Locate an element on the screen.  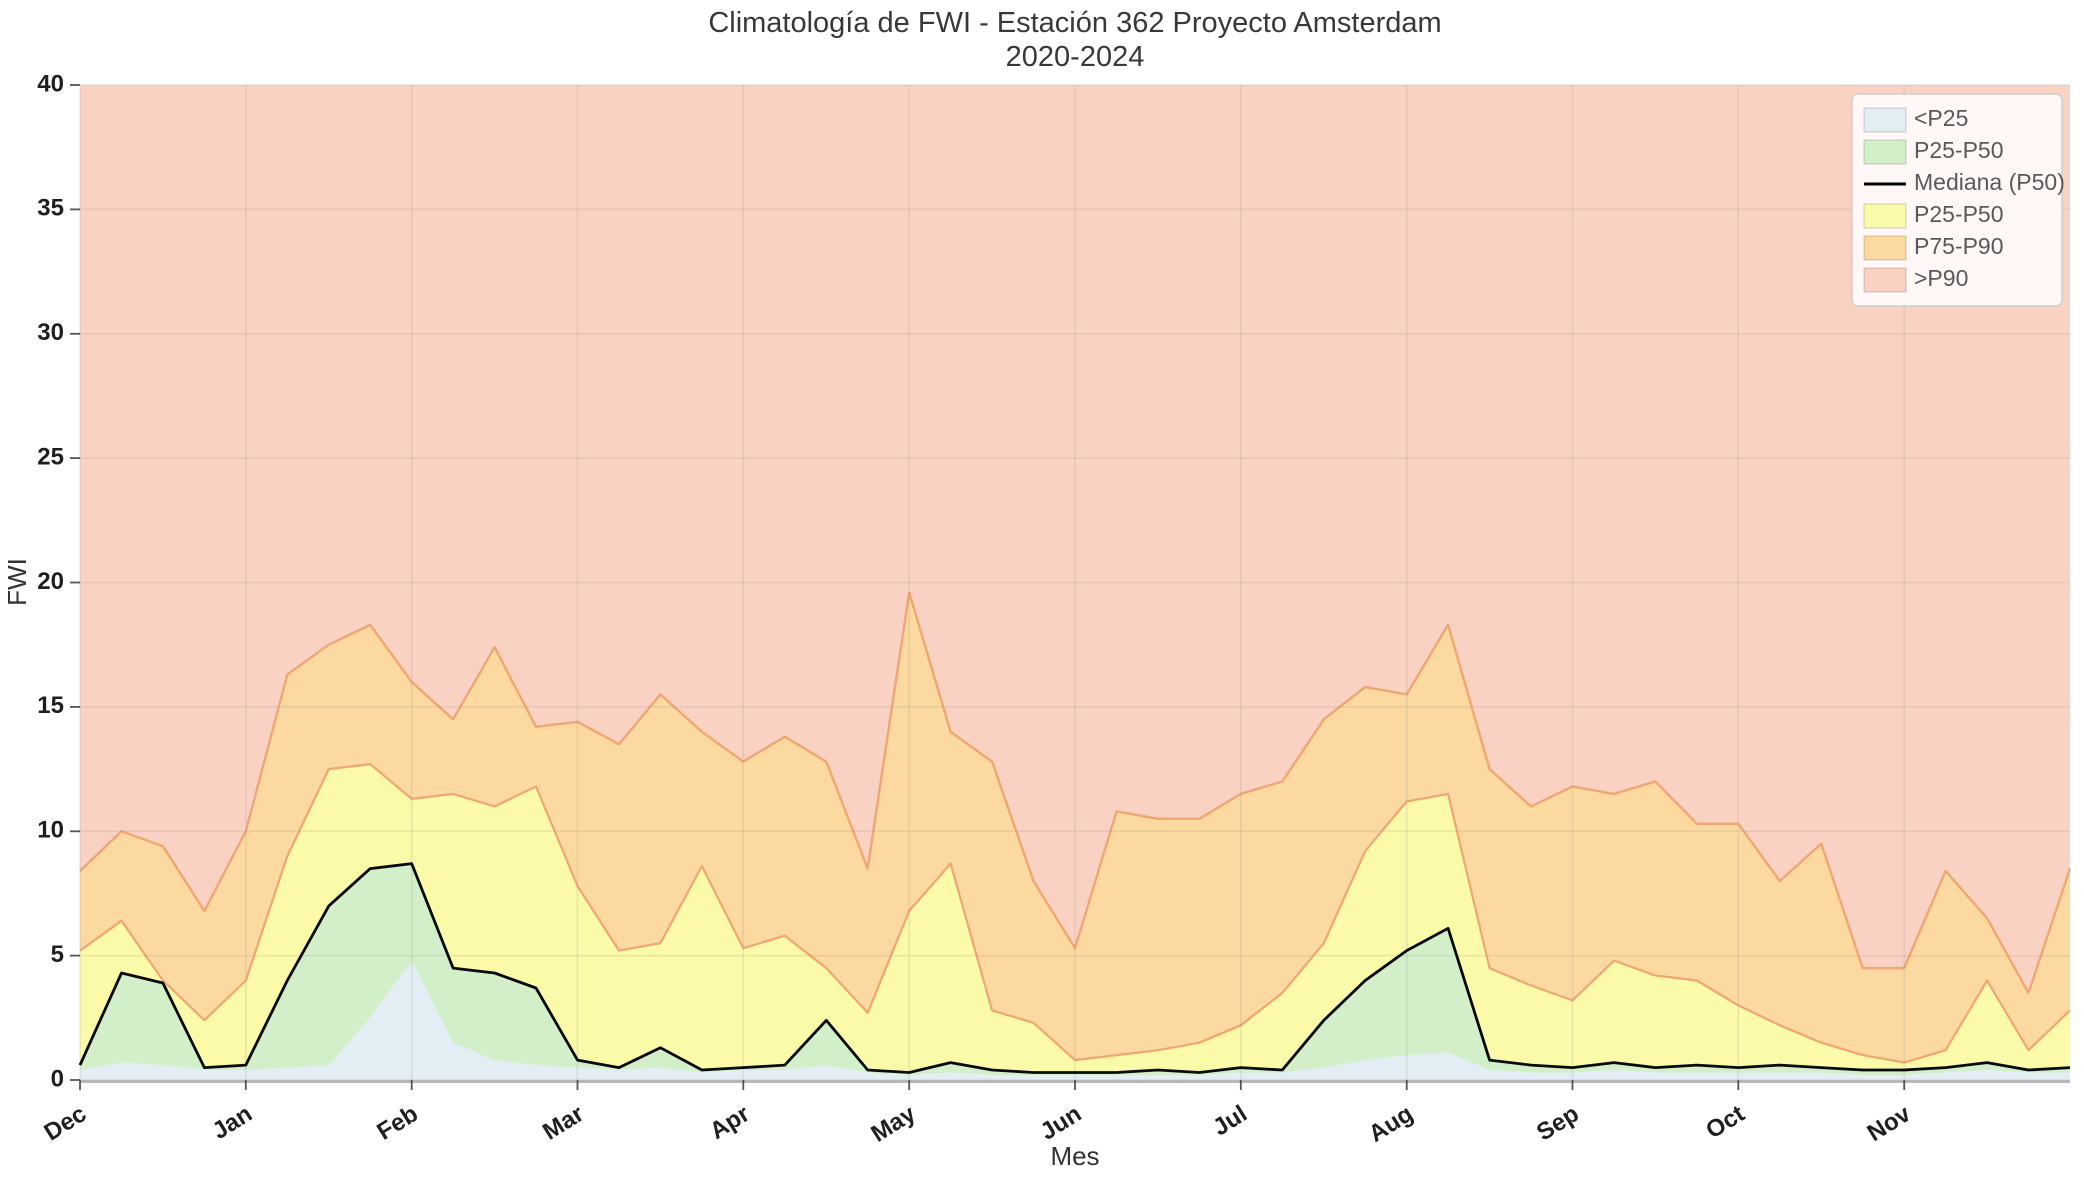
x-tick-label: Sep is located at coordinates (1558, 1123).